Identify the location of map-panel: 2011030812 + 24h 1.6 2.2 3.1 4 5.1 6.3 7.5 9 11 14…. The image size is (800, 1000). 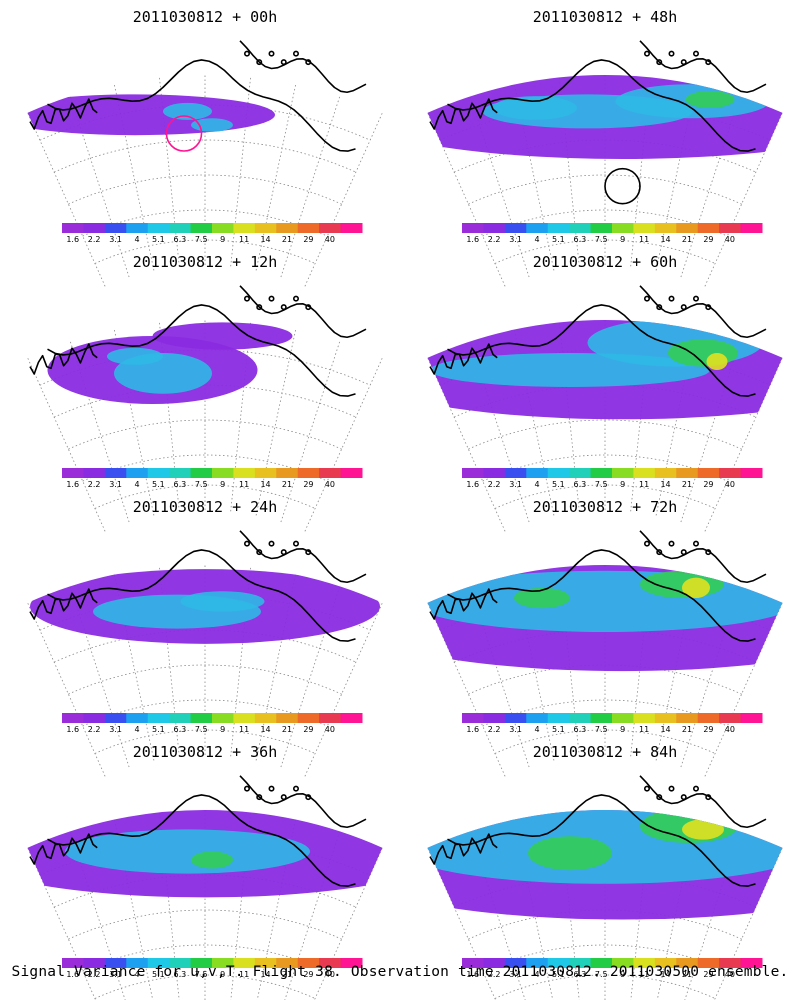
(205, 637).